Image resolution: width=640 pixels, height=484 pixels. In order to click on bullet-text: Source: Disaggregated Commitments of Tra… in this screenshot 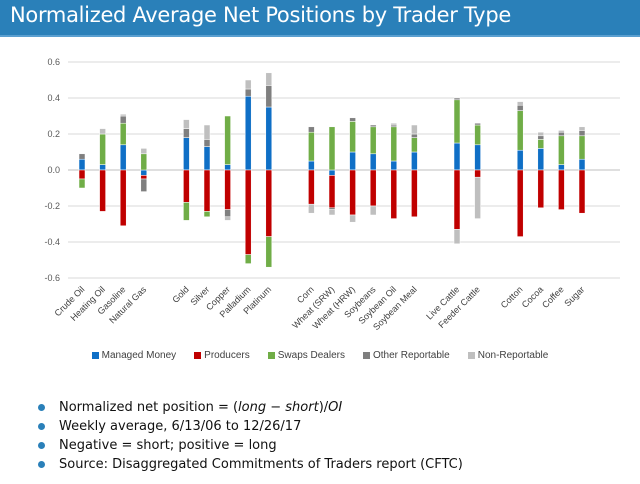, I will do `click(261, 464)`.